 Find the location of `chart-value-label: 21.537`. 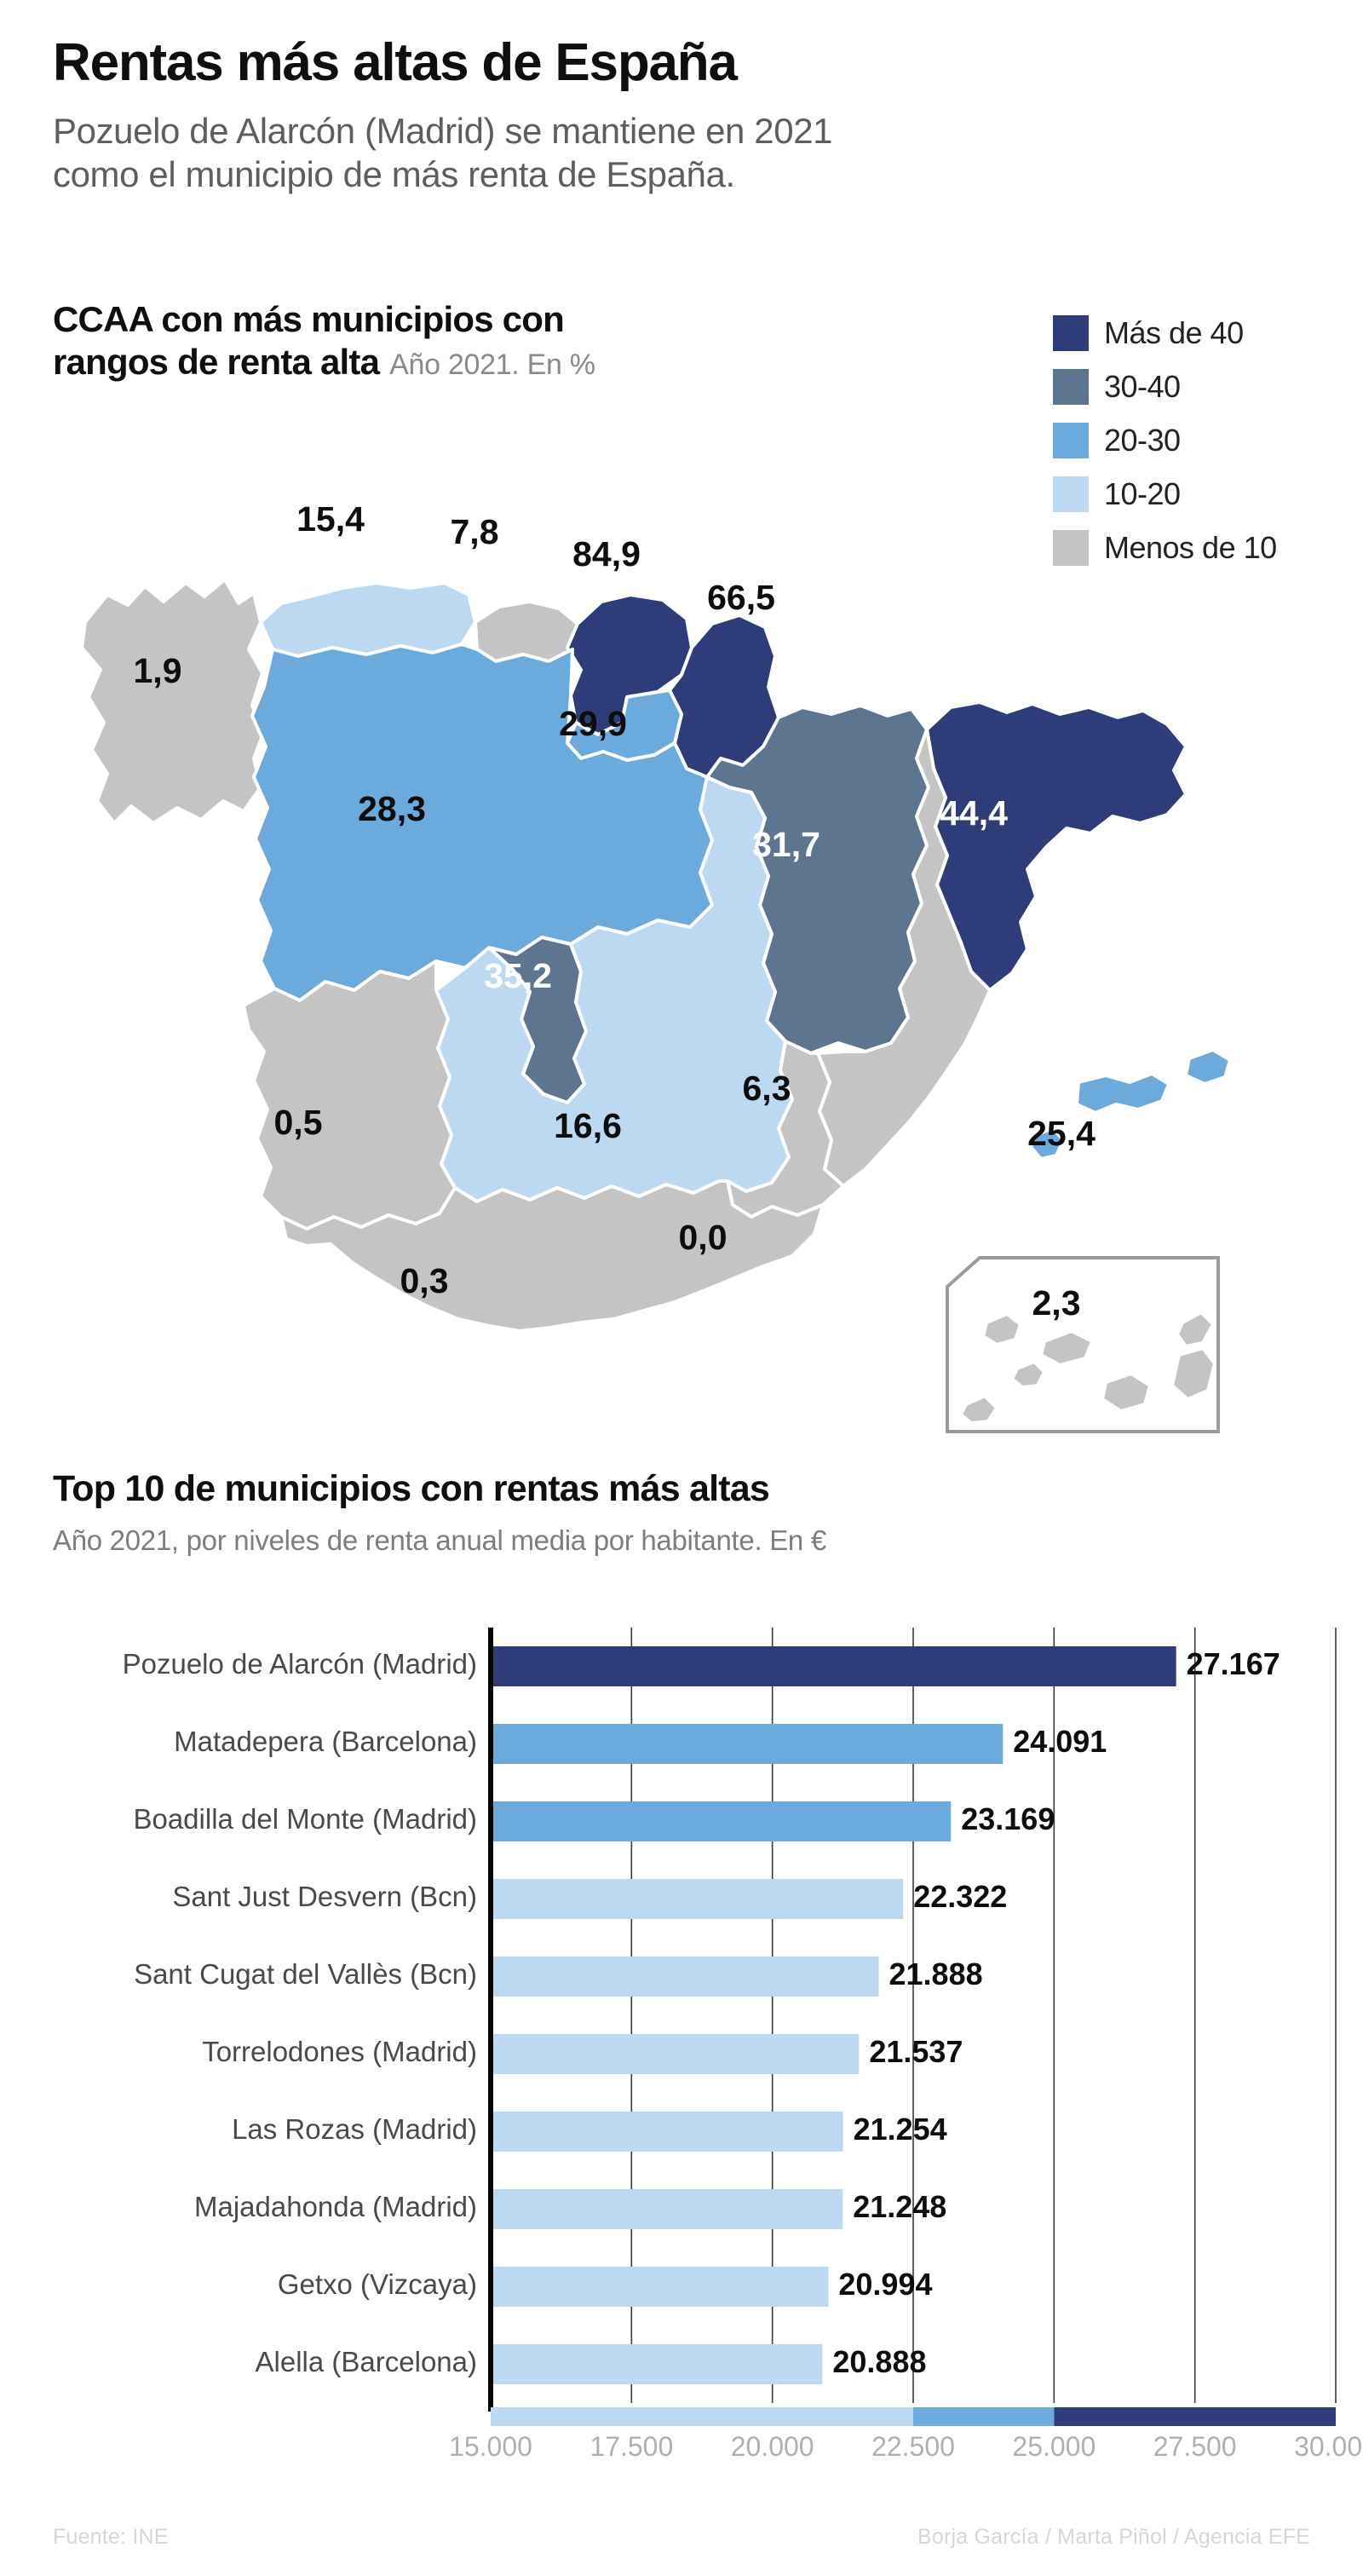

chart-value-label: 21.537 is located at coordinates (916, 2051).